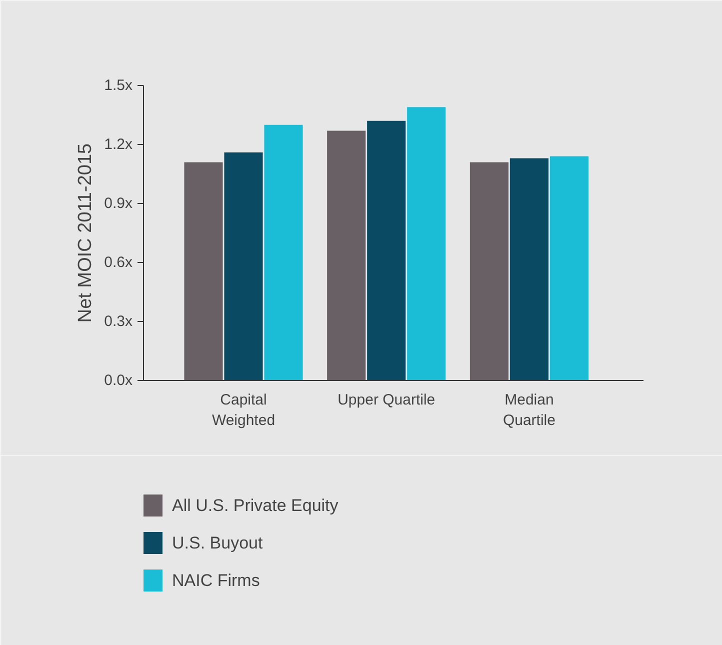  Describe the element at coordinates (118, 380) in the screenshot. I see `y-tick-label: 0.0x` at that location.